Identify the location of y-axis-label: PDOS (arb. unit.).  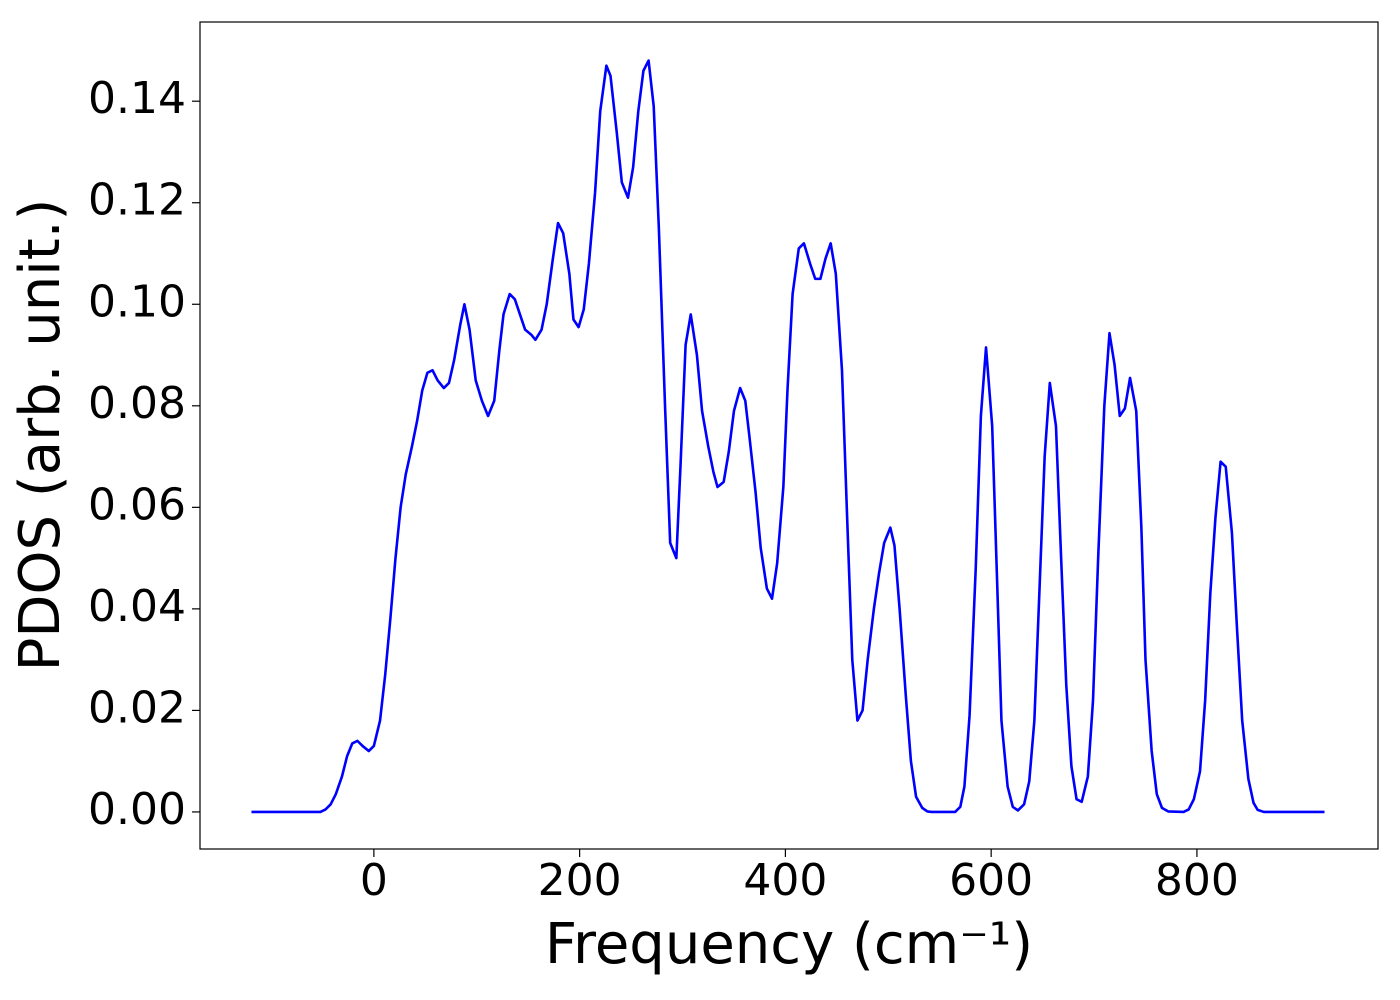
(40, 435).